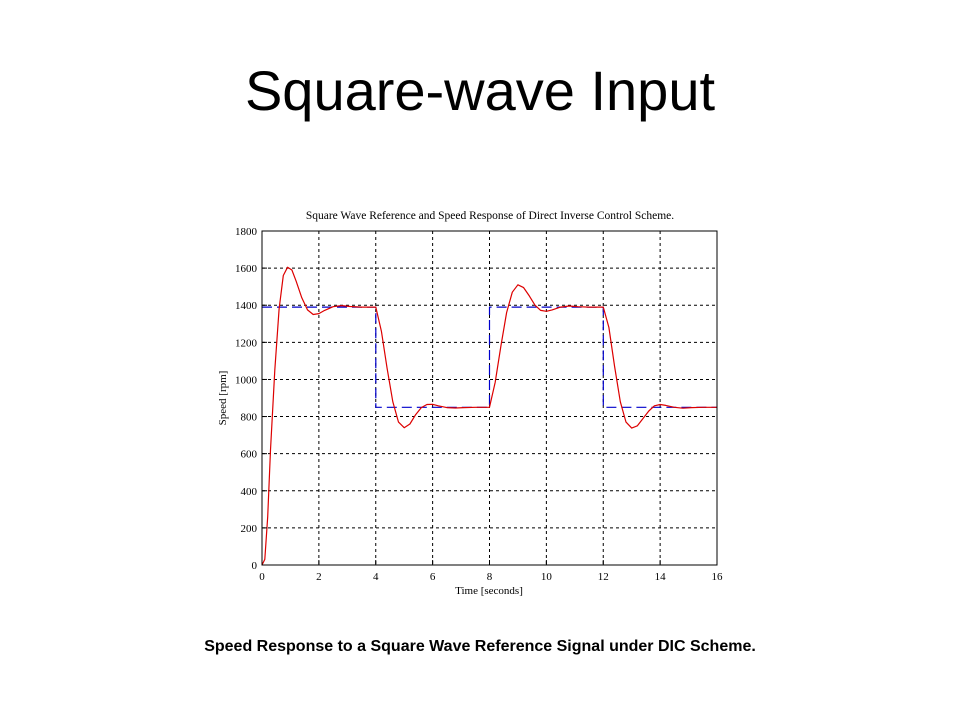 This screenshot has height=720, width=960. Describe the element at coordinates (246, 306) in the screenshot. I see `y-tick-label: 1400` at that location.